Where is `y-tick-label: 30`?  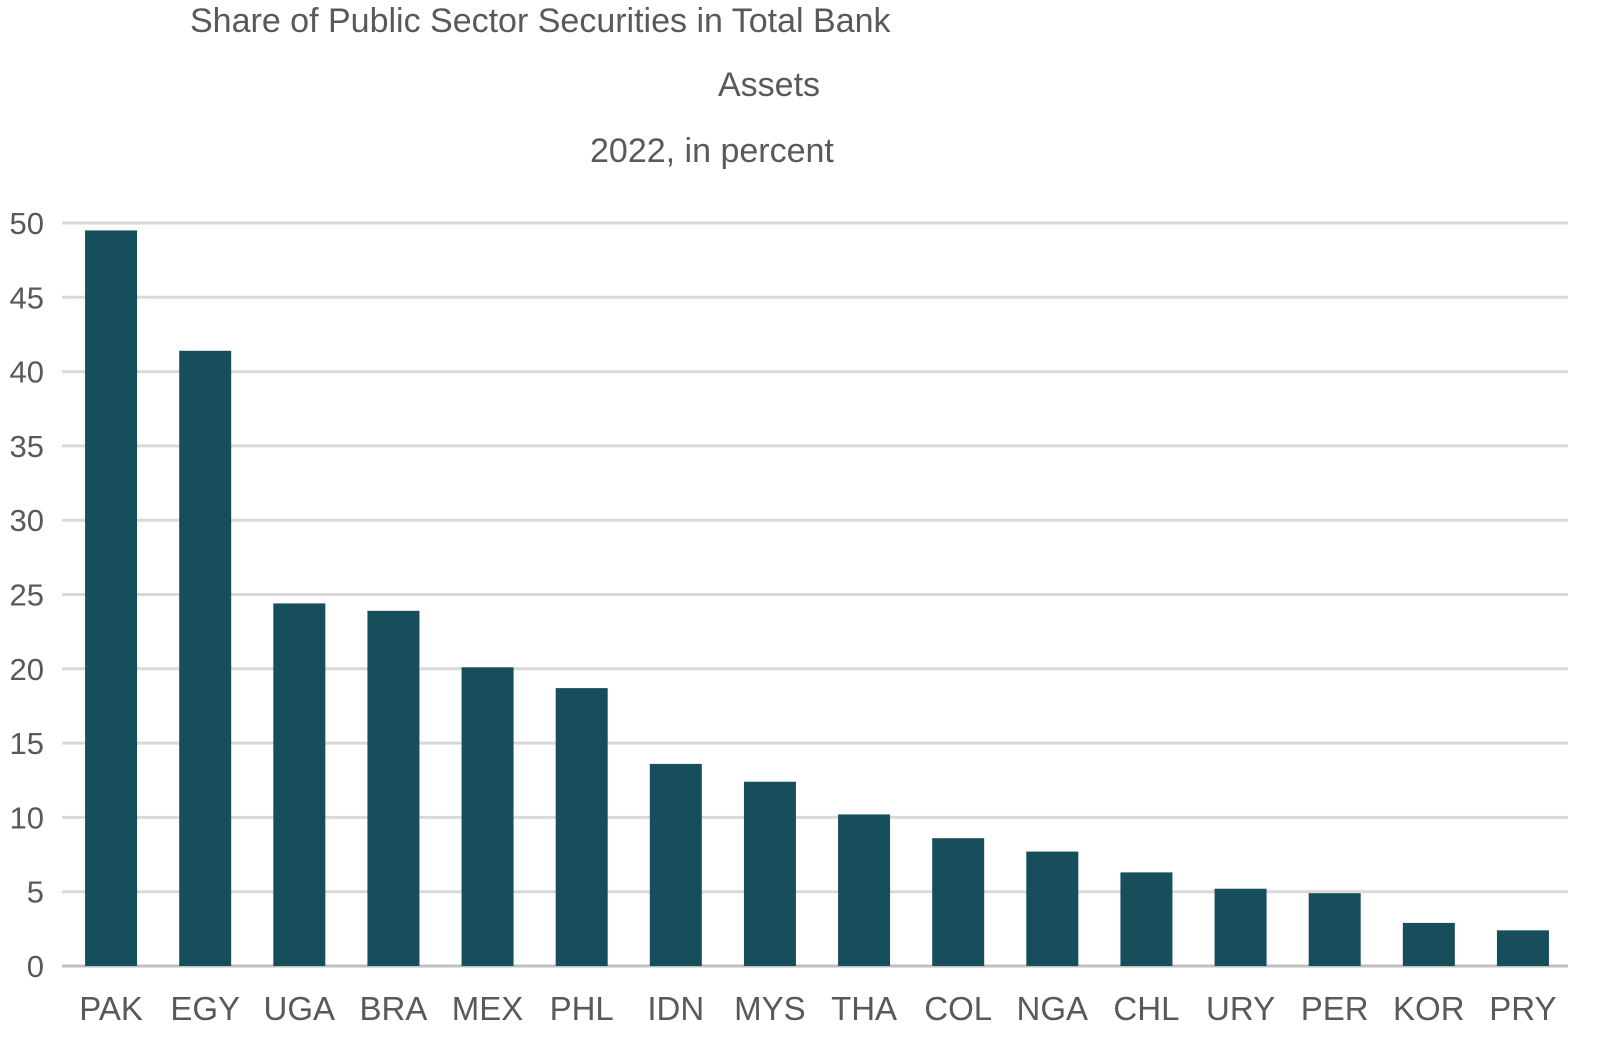
y-tick-label: 30 is located at coordinates (27, 520).